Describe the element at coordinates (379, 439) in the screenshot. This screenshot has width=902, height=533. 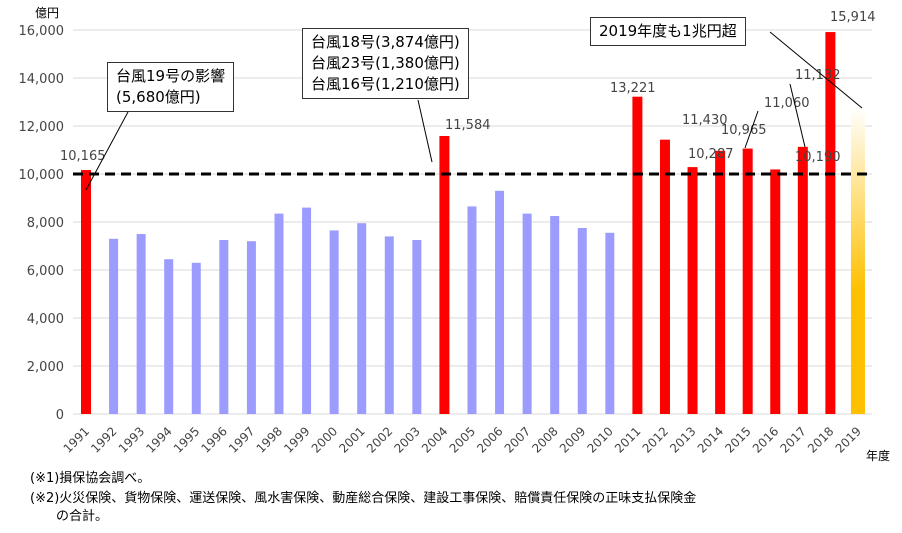
I see `x-tick-label: 2002` at that location.